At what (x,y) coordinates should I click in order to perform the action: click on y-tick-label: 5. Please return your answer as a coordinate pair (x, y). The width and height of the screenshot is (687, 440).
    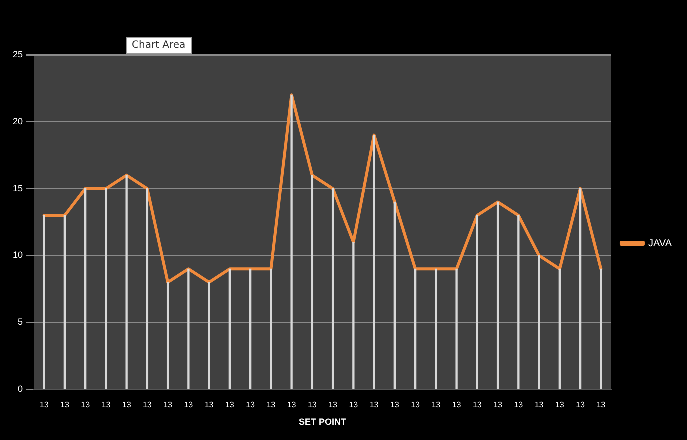
    Looking at the image, I should click on (21, 322).